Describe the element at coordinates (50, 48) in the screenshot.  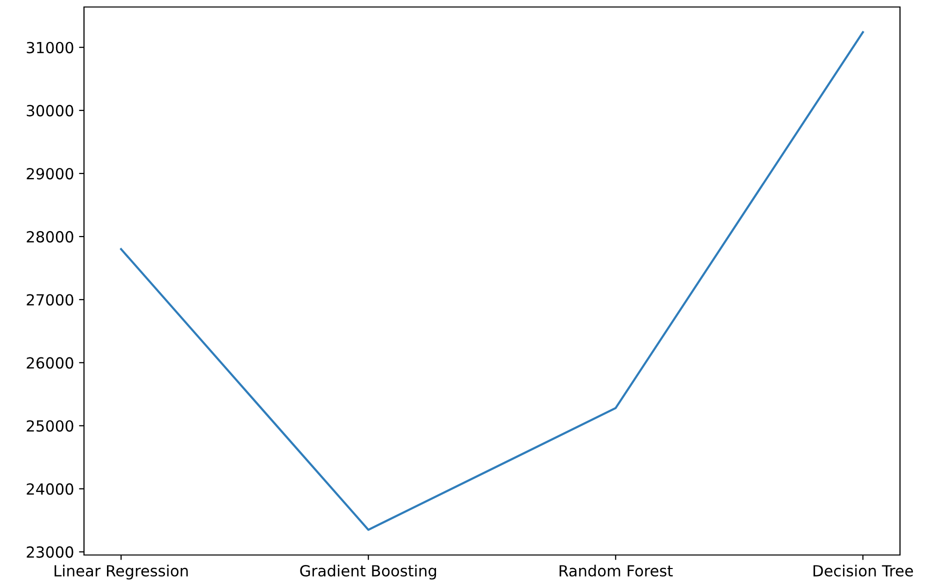
I see `y-tick-label: 31000` at that location.